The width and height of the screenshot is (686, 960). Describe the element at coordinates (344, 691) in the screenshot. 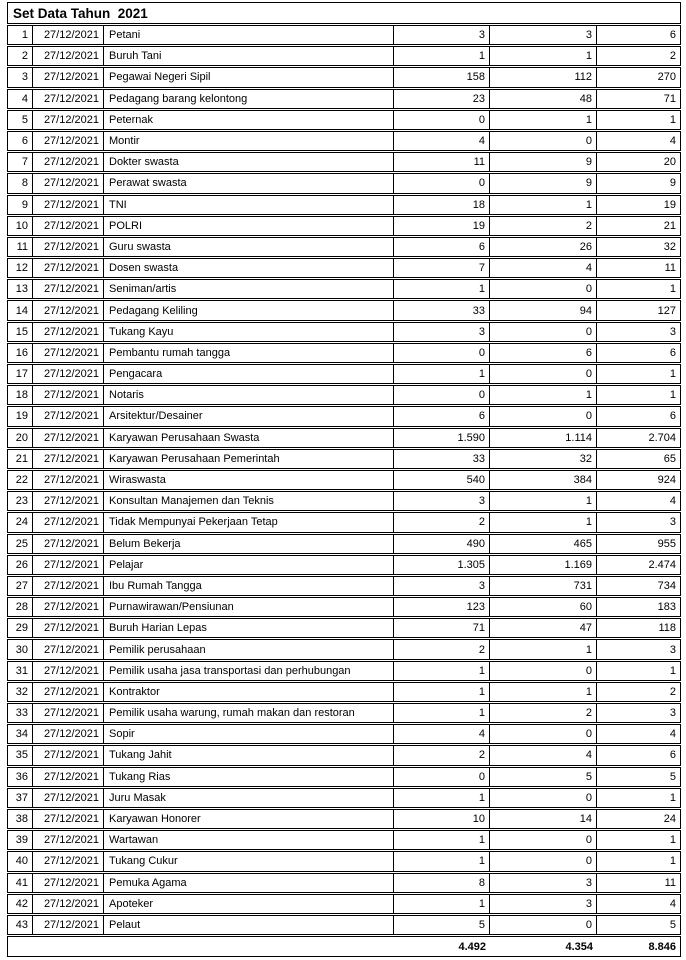

I see `table-row: 32 27/12/2021 Kontraktor 1 1 2` at that location.